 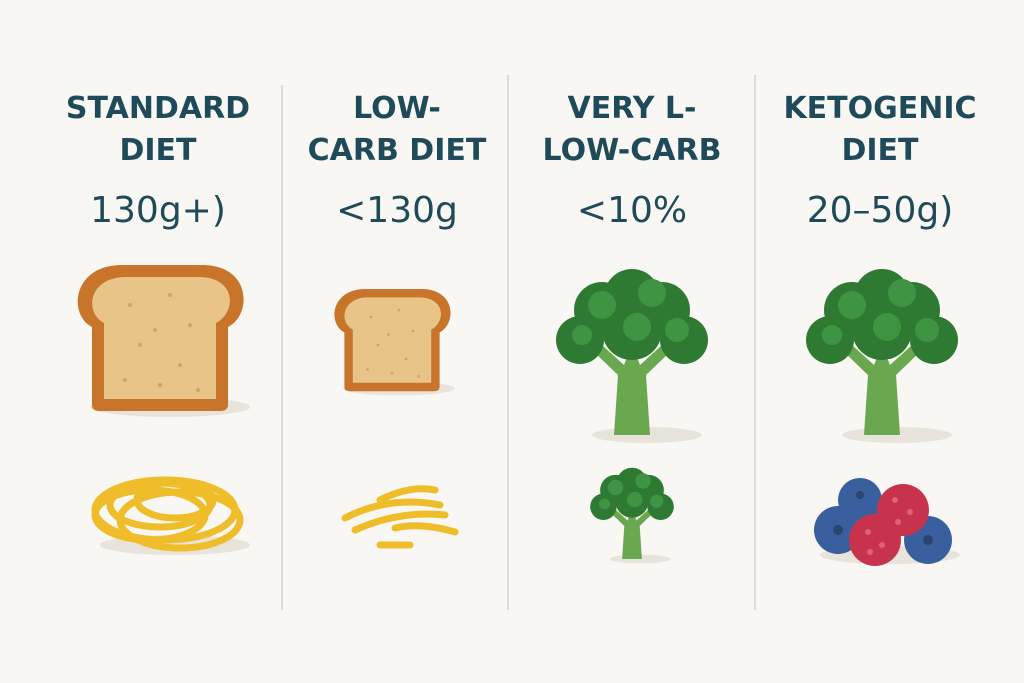 I want to click on berries, so click(x=887, y=522).